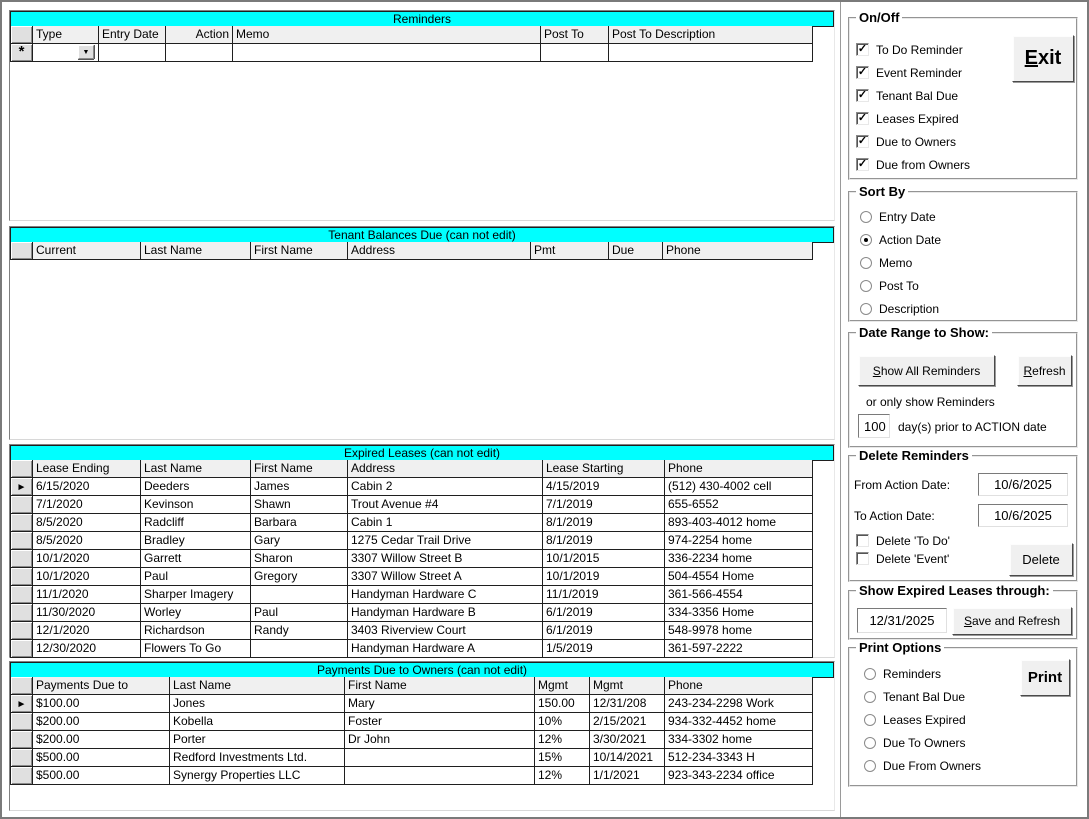  I want to click on table-cell: Kobella, so click(257, 722).